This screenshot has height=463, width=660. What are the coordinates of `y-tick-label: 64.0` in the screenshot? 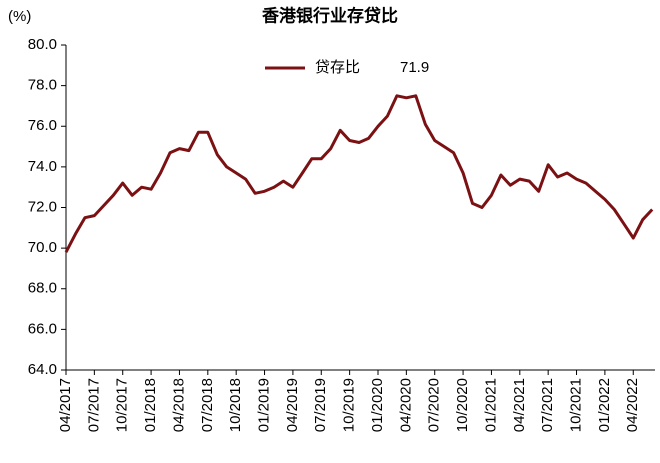 It's located at (42, 369).